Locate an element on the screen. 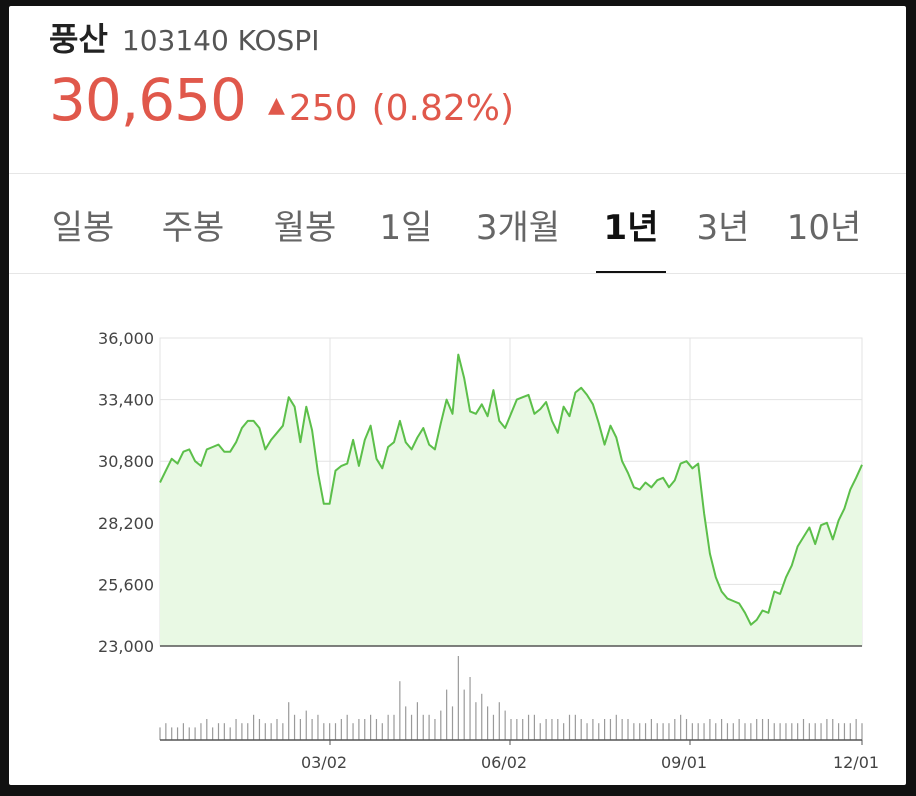 The height and width of the screenshot is (796, 916). header-divider is located at coordinates (457, 173).